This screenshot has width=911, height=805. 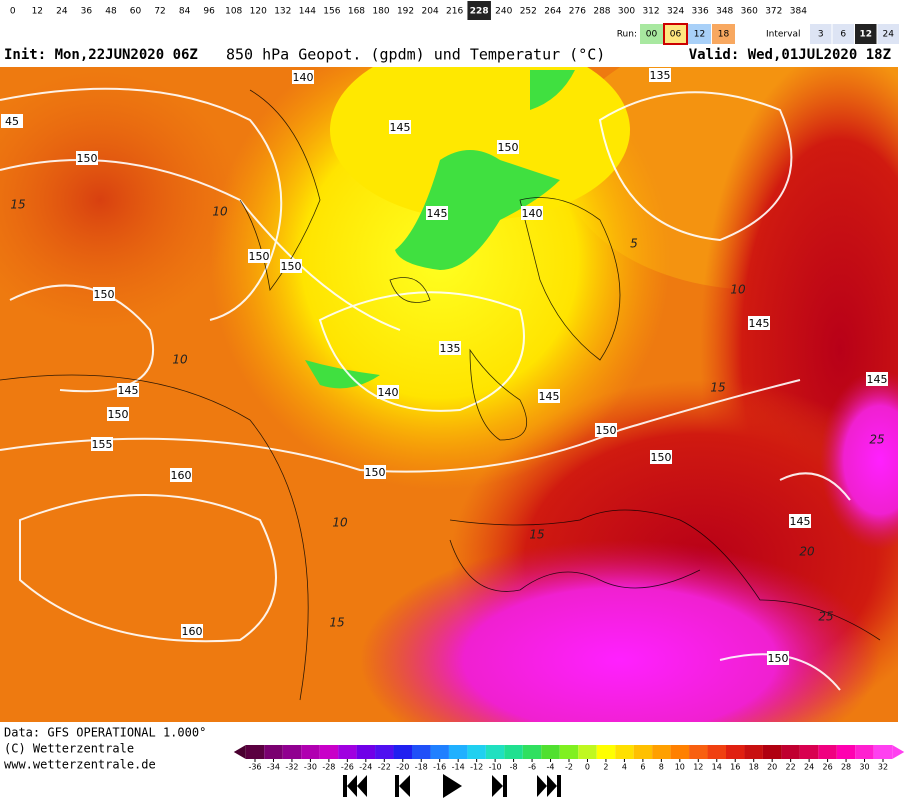 What do you see at coordinates (888, 34) in the screenshot?
I see `interval-button: 24` at bounding box center [888, 34].